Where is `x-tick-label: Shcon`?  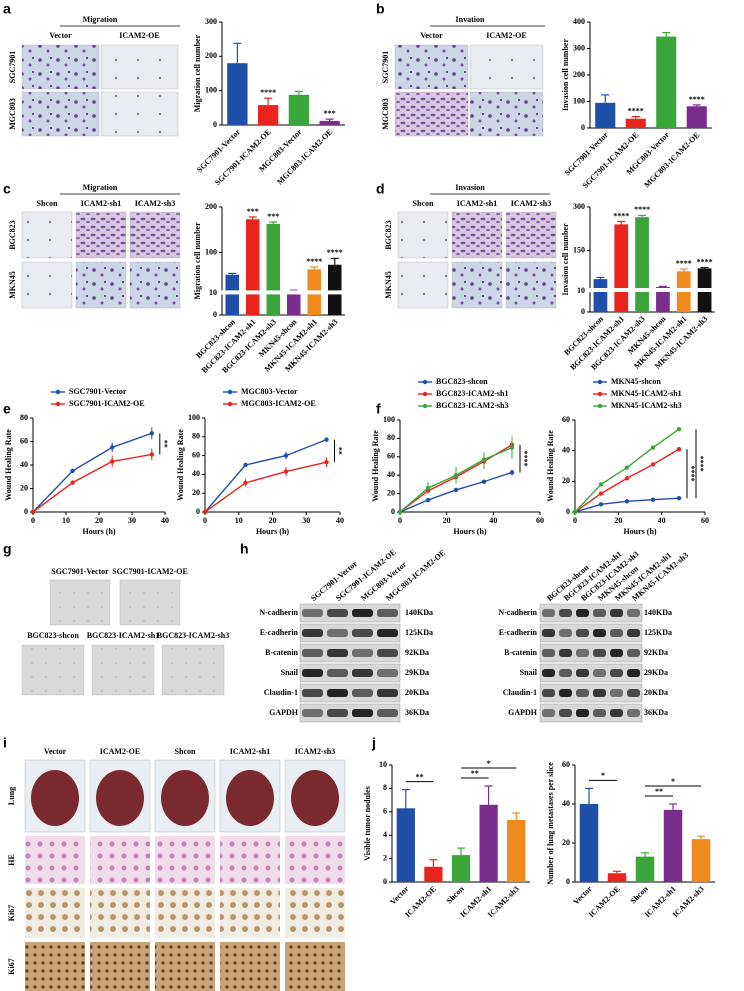 x-tick-label: Shcon is located at coordinates (456, 895).